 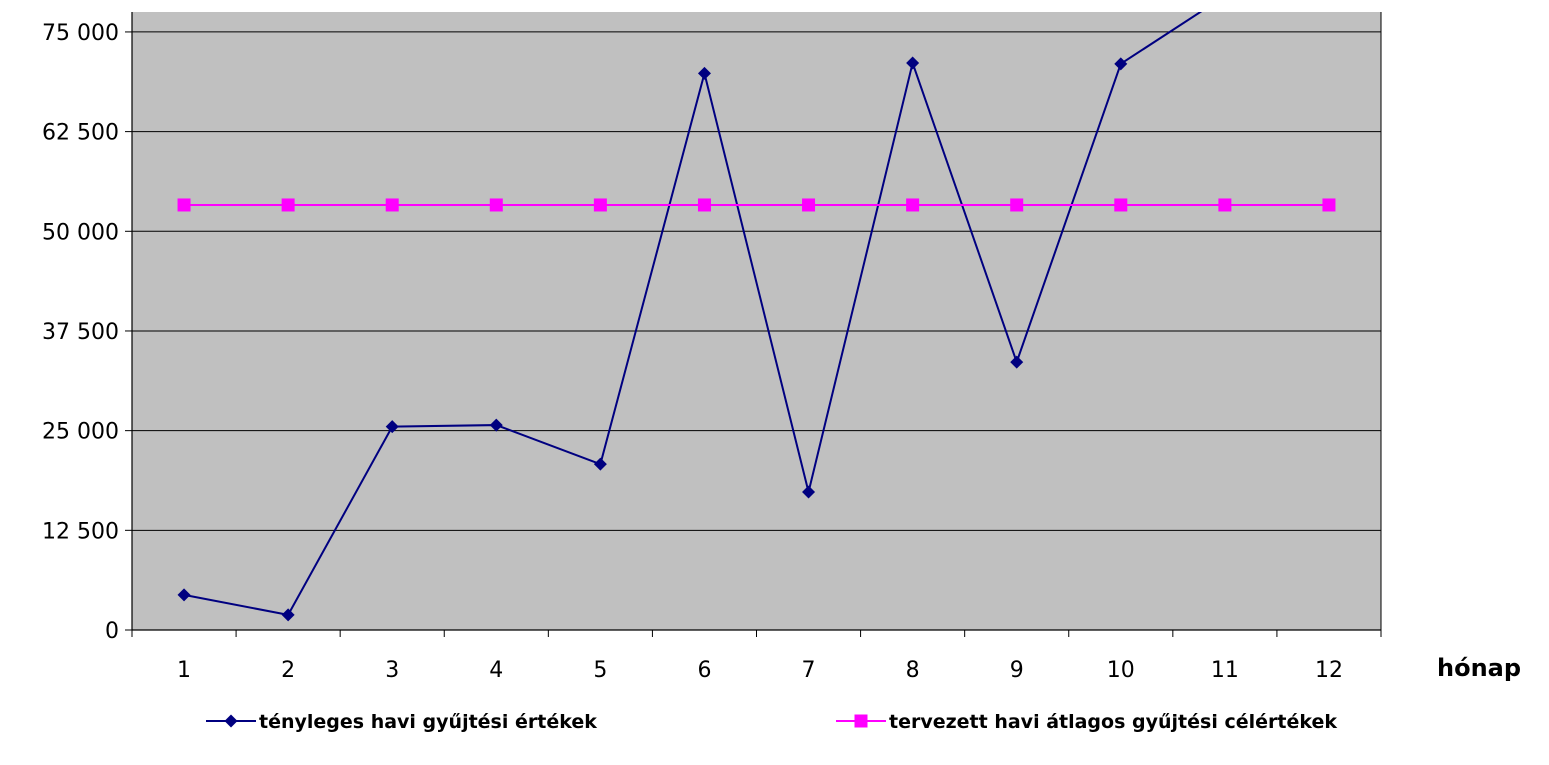 What do you see at coordinates (80, 531) in the screenshot?
I see `y-tick-label: 12 500` at bounding box center [80, 531].